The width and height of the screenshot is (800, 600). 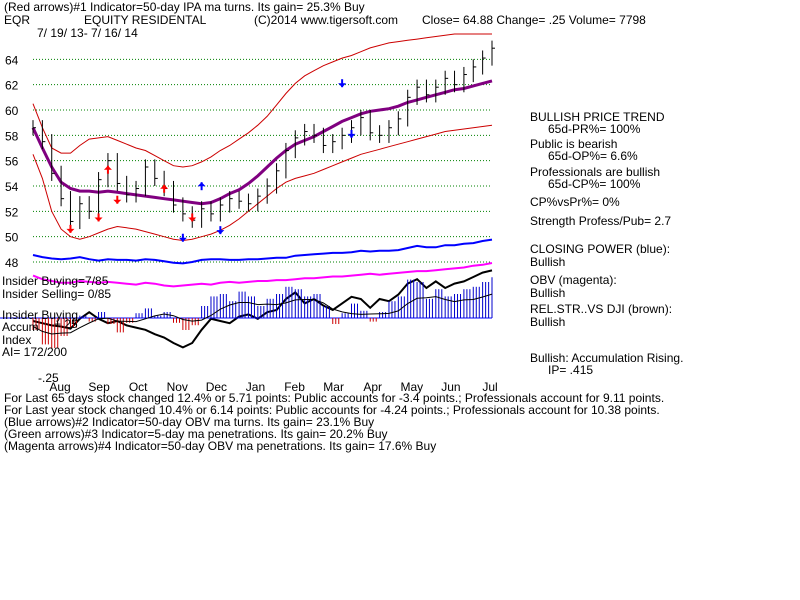 I want to click on x-axis-month-labels: Aug Sep Oct Nov Dec Jan Feb Mar Apr May Jun Jul, so click(x=273, y=387).